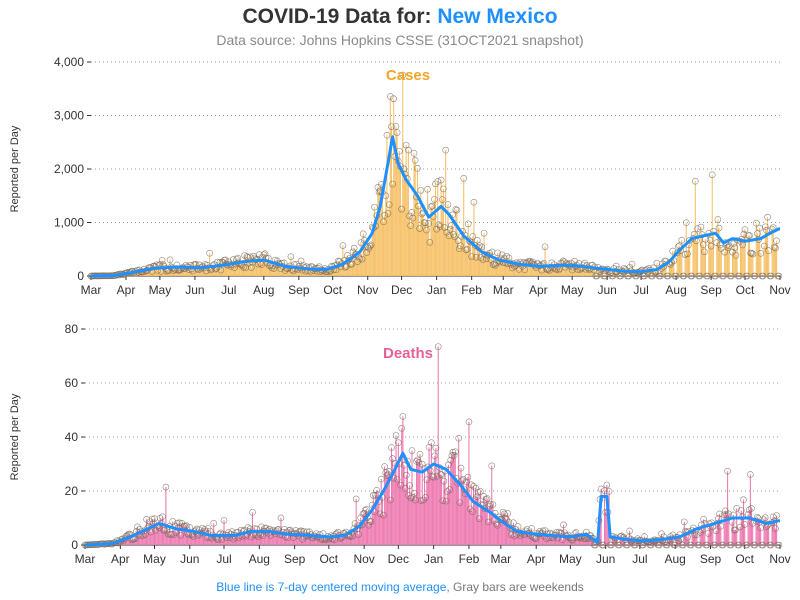 Image resolution: width=800 pixels, height=600 pixels. What do you see at coordinates (339, 16) in the screenshot?
I see `title-prefix: COVID-19 Data for:` at bounding box center [339, 16].